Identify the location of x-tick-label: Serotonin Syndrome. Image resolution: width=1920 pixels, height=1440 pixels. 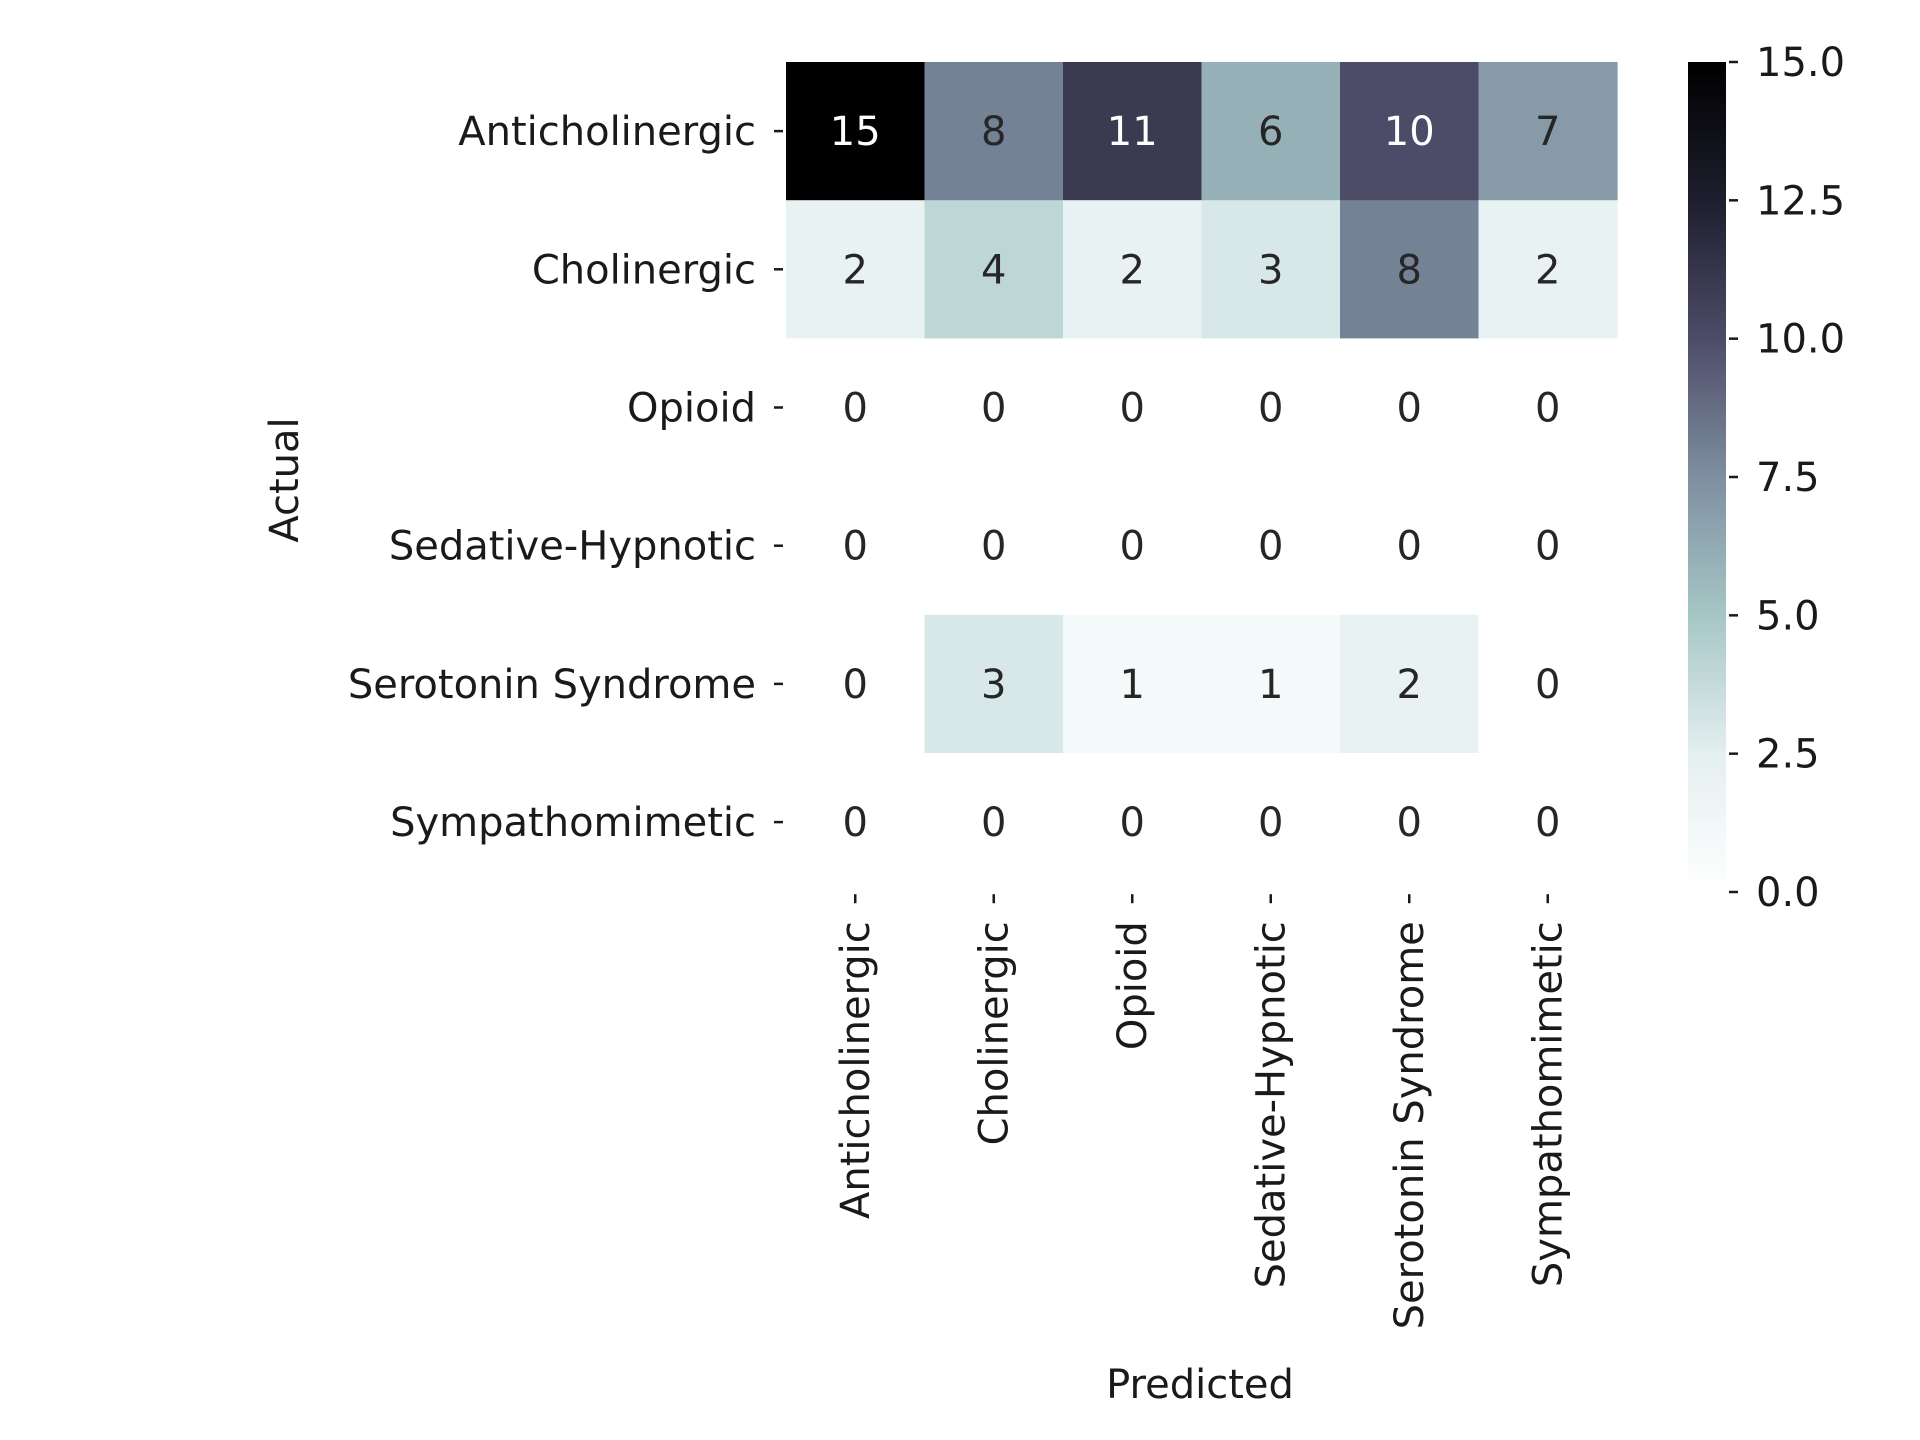
(1410, 1125).